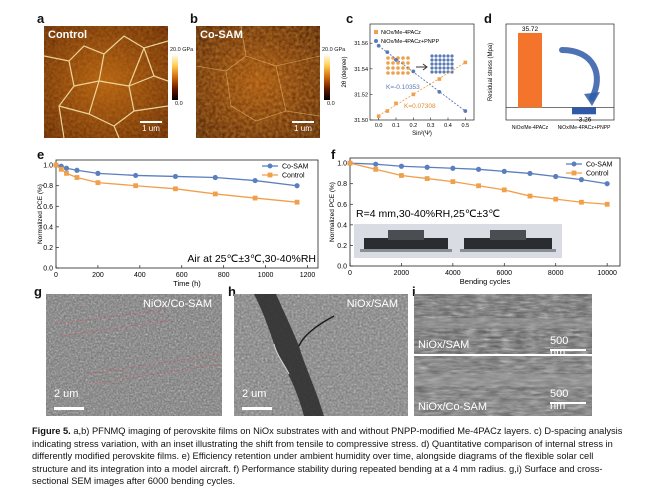 The width and height of the screenshot is (651, 494). Describe the element at coordinates (251, 259) in the screenshot. I see `chart-annotation: Air at 25℃±3℃,30-40%RH` at that location.